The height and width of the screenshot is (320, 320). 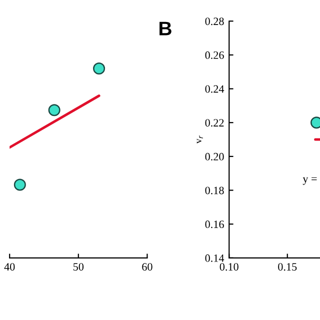 What do you see at coordinates (309, 181) in the screenshot?
I see `annotation: y =` at bounding box center [309, 181].